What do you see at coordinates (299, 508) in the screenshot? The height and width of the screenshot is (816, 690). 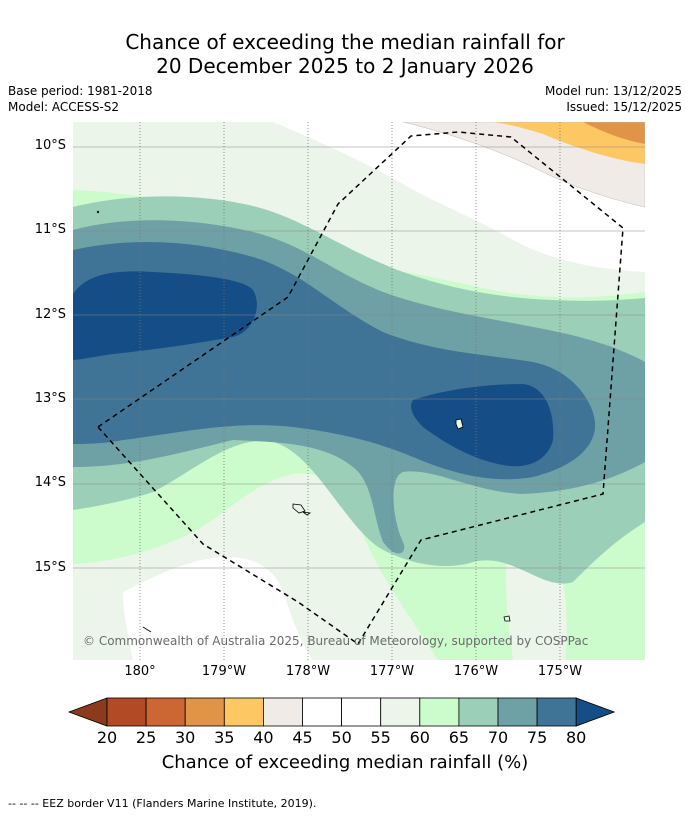 I see `island-a` at bounding box center [299, 508].